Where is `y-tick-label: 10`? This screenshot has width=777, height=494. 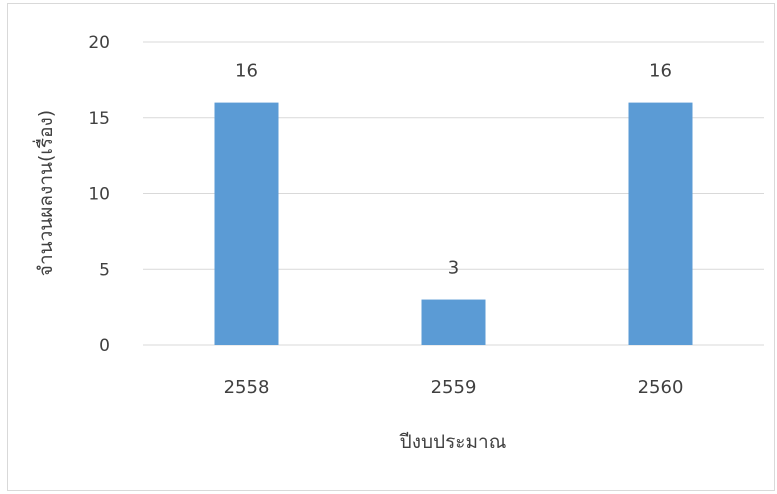
y-tick-label: 10 is located at coordinates (99, 195).